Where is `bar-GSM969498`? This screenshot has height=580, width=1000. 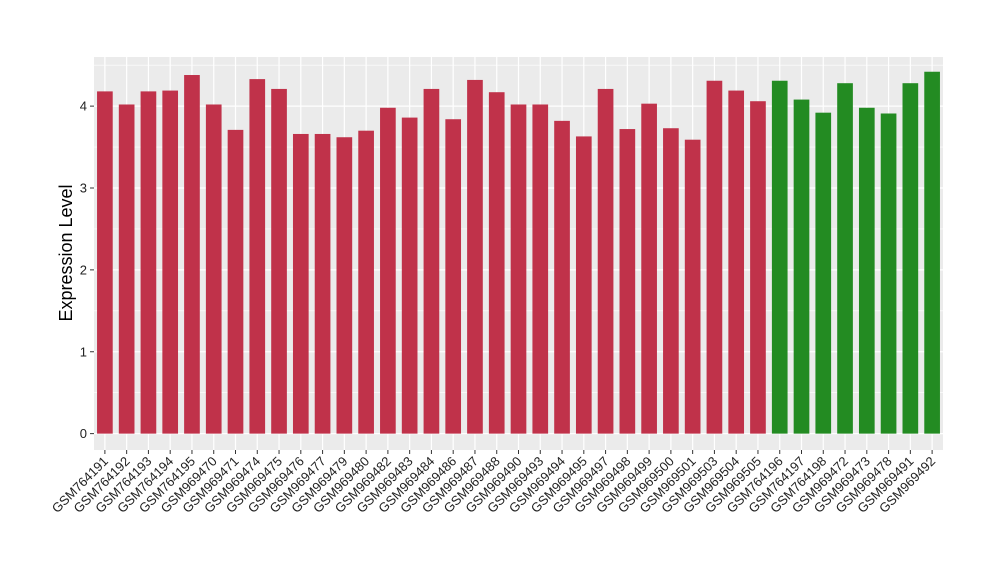
bar-GSM969498 is located at coordinates (627, 281).